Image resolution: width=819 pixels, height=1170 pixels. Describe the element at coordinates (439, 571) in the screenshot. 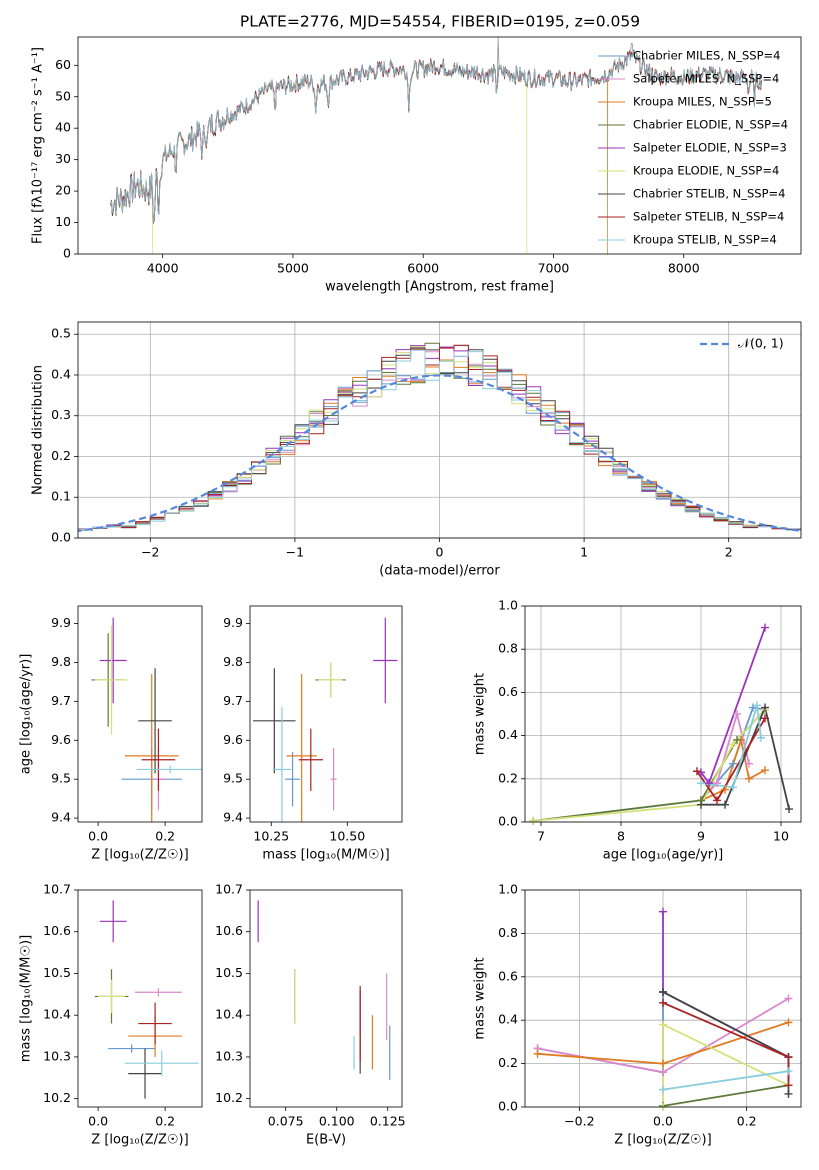

I see `x-axis-label: (data-model)/error` at that location.